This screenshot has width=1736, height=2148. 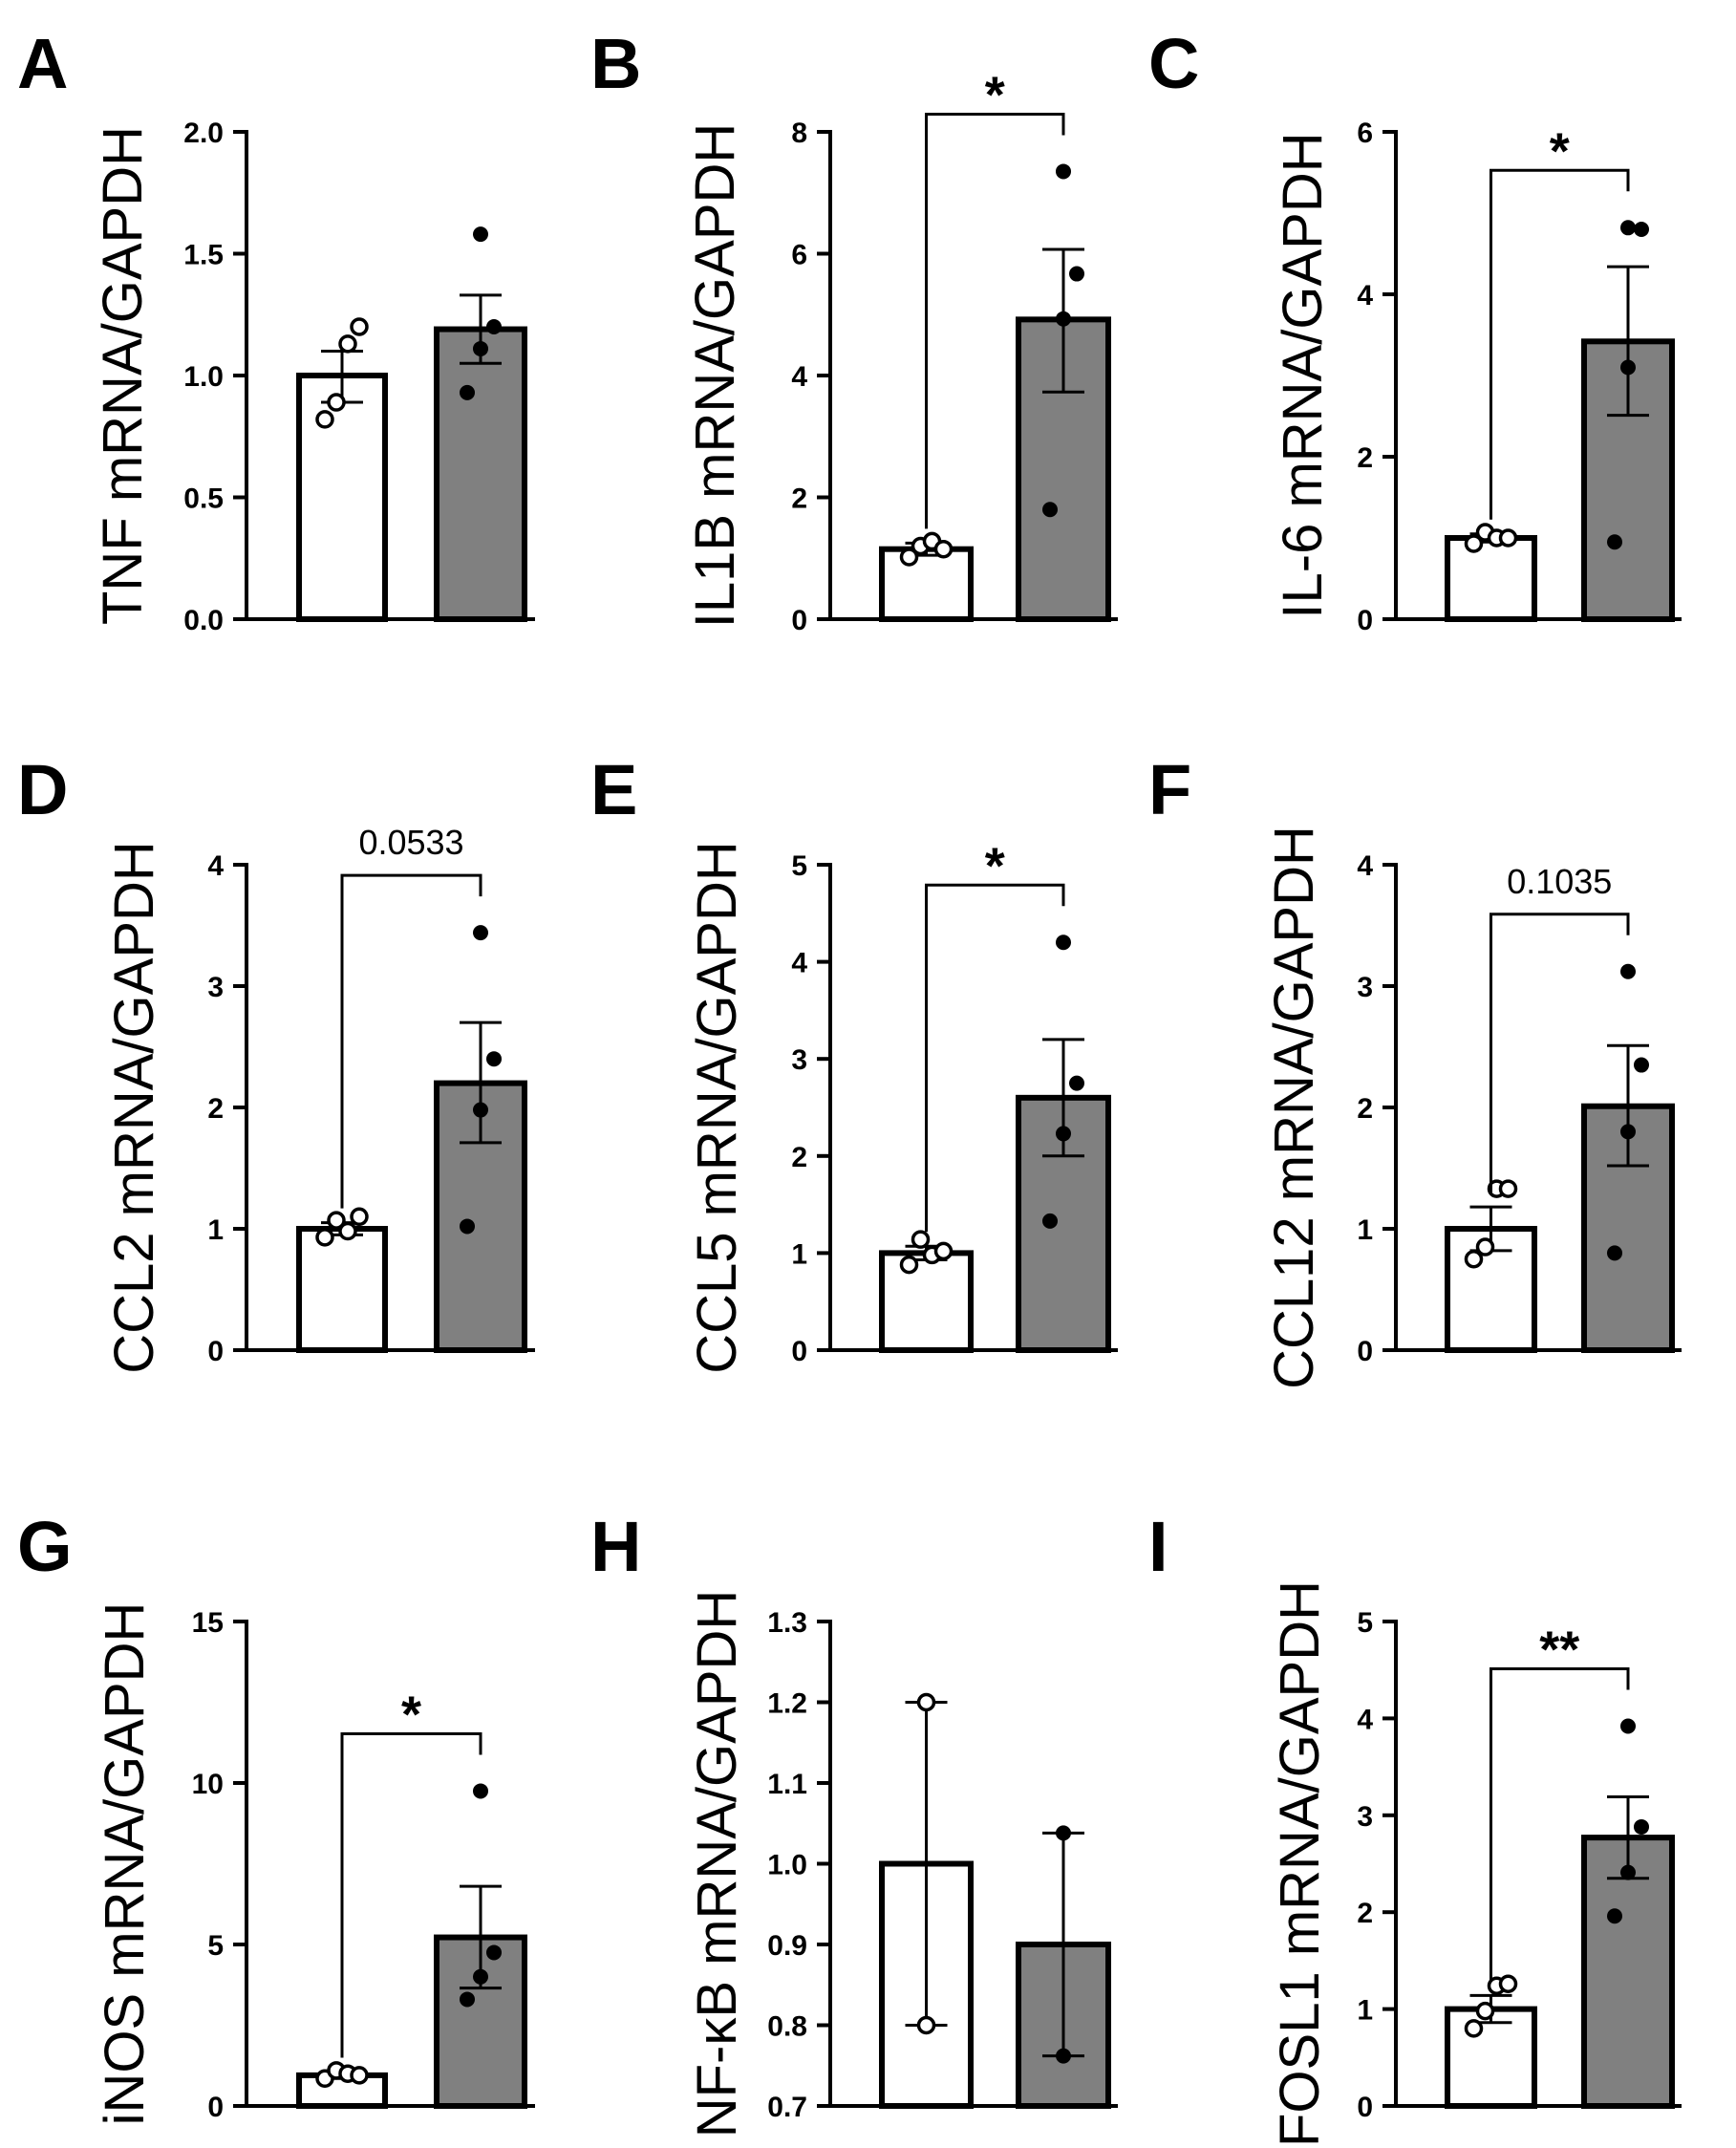 I want to click on y-tick-label: 0.0, so click(x=203, y=620).